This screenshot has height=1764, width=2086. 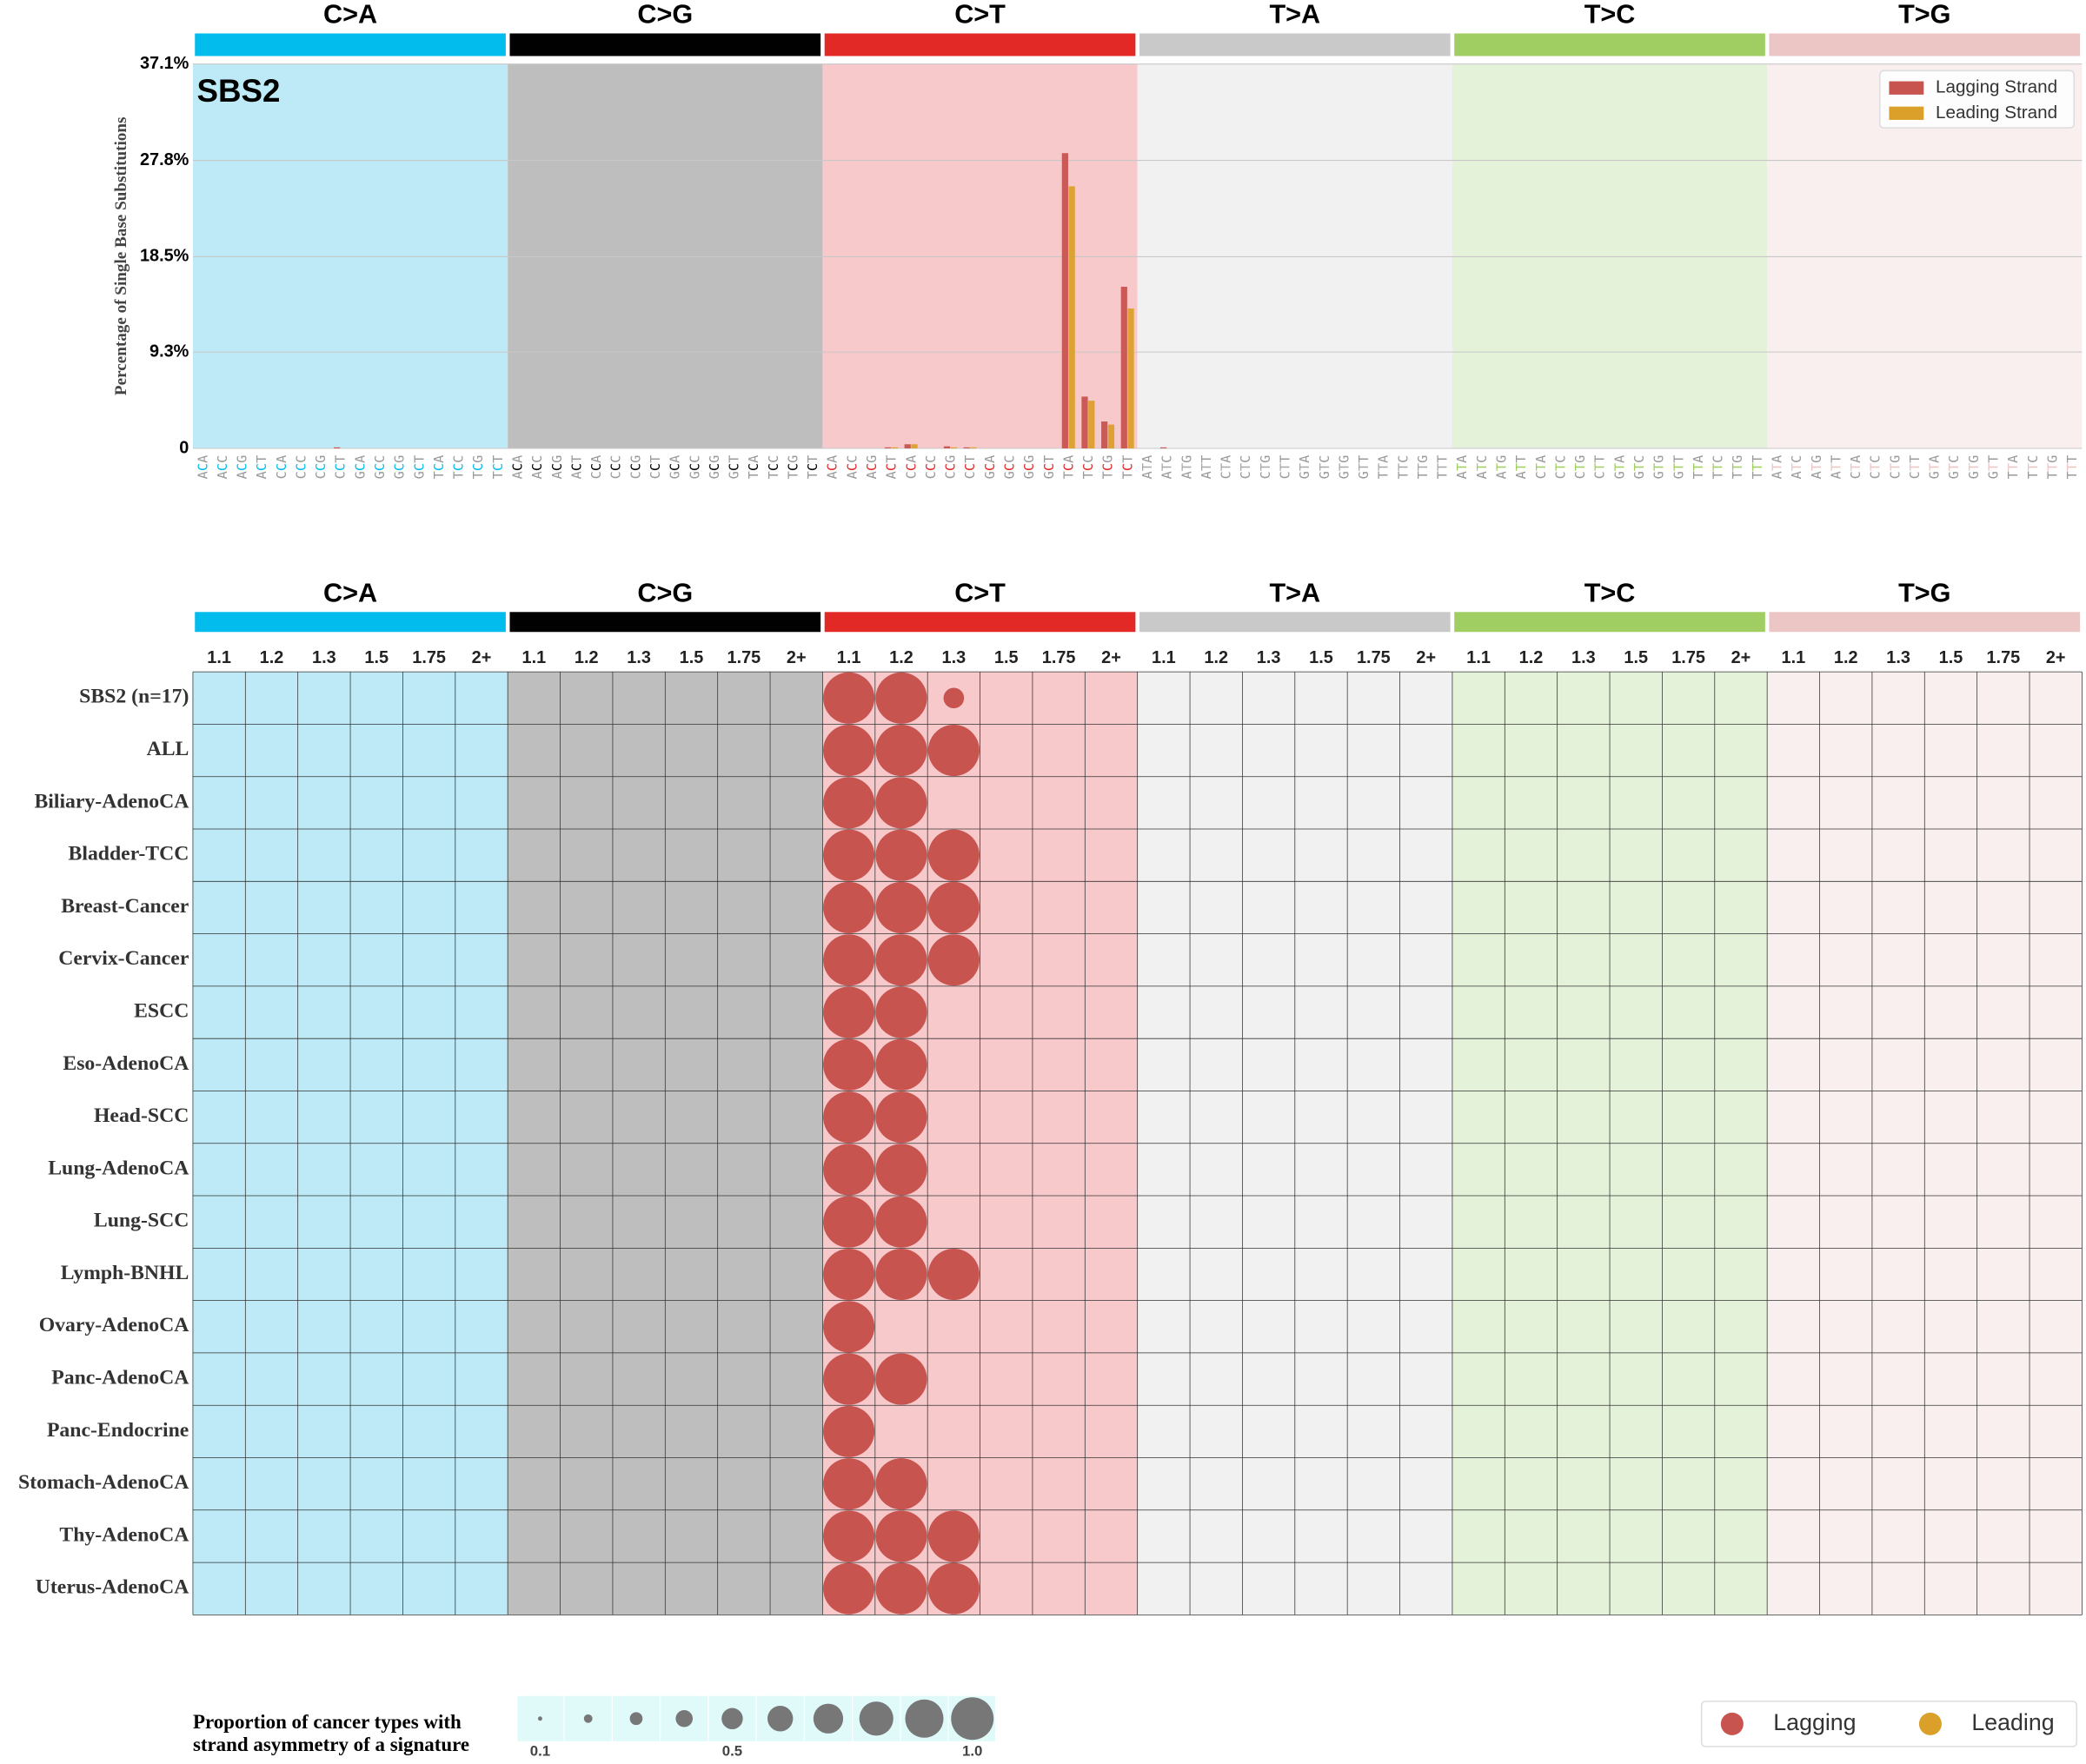 What do you see at coordinates (419, 467) in the screenshot?
I see `x-tick-label: GCT` at bounding box center [419, 467].